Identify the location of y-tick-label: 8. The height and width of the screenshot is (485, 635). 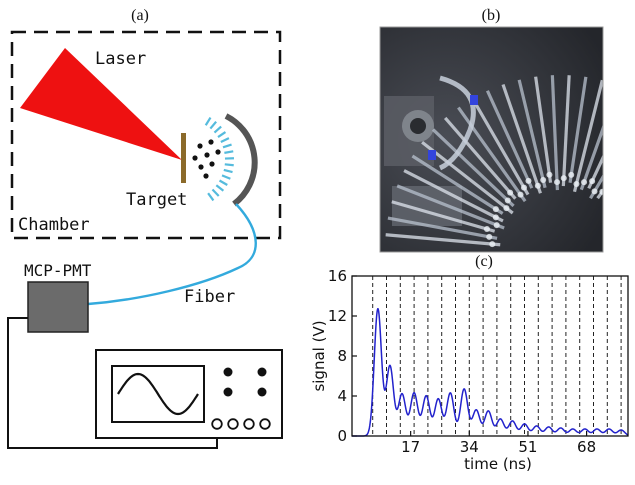
(342, 356).